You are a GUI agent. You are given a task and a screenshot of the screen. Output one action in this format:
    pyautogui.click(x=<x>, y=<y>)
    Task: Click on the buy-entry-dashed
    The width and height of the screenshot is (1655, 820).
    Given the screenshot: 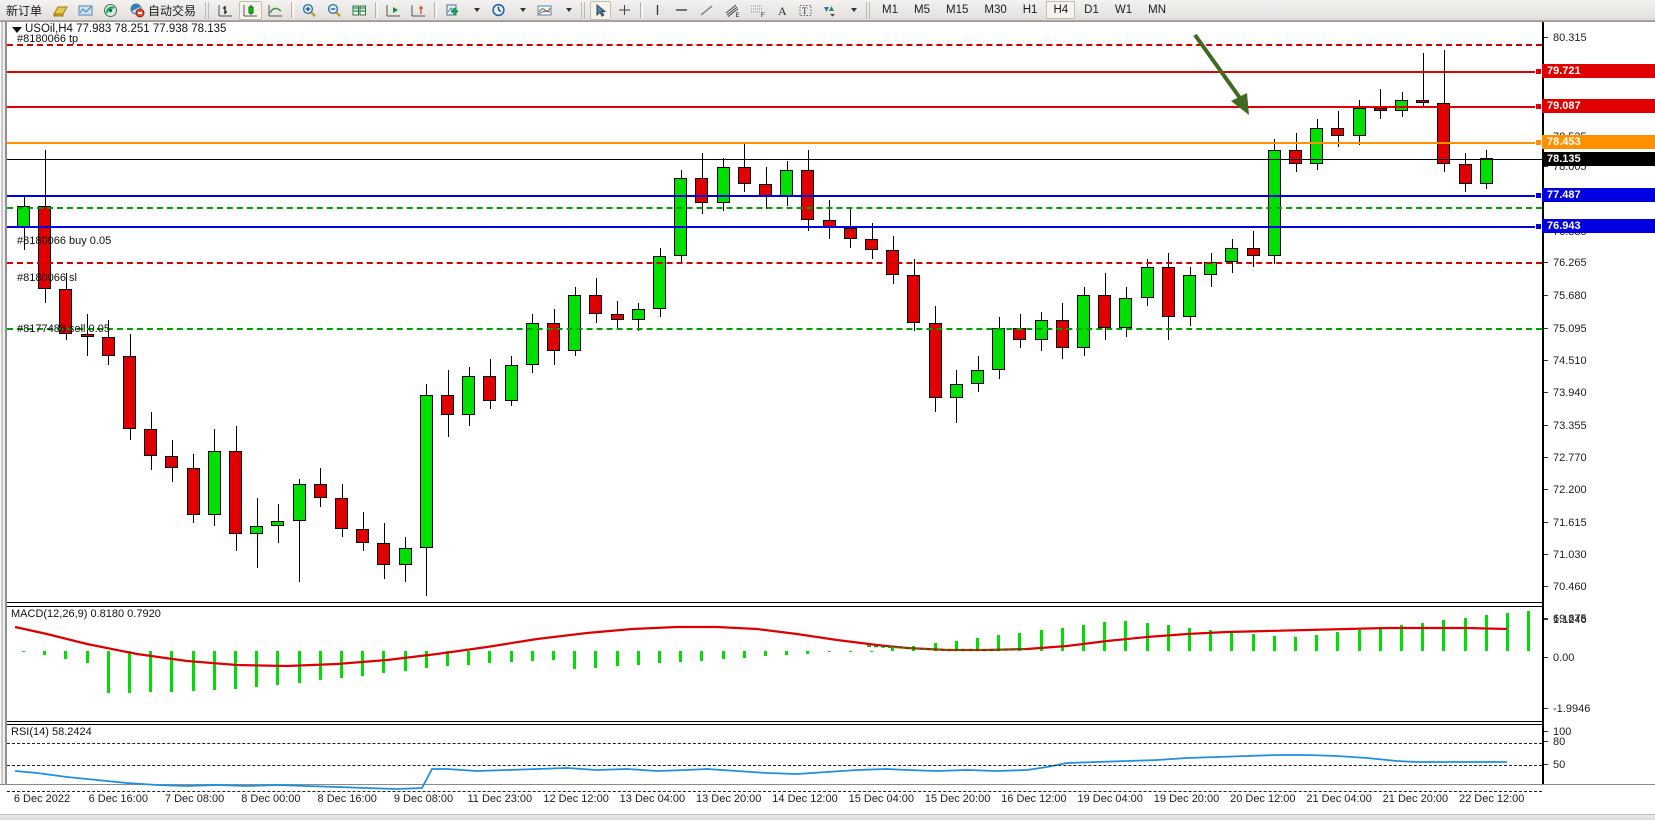 What is the action you would take?
    pyautogui.click(x=774, y=208)
    